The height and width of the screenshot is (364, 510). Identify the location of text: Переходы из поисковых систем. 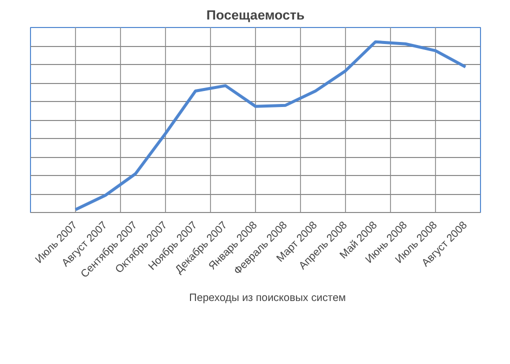
(267, 298).